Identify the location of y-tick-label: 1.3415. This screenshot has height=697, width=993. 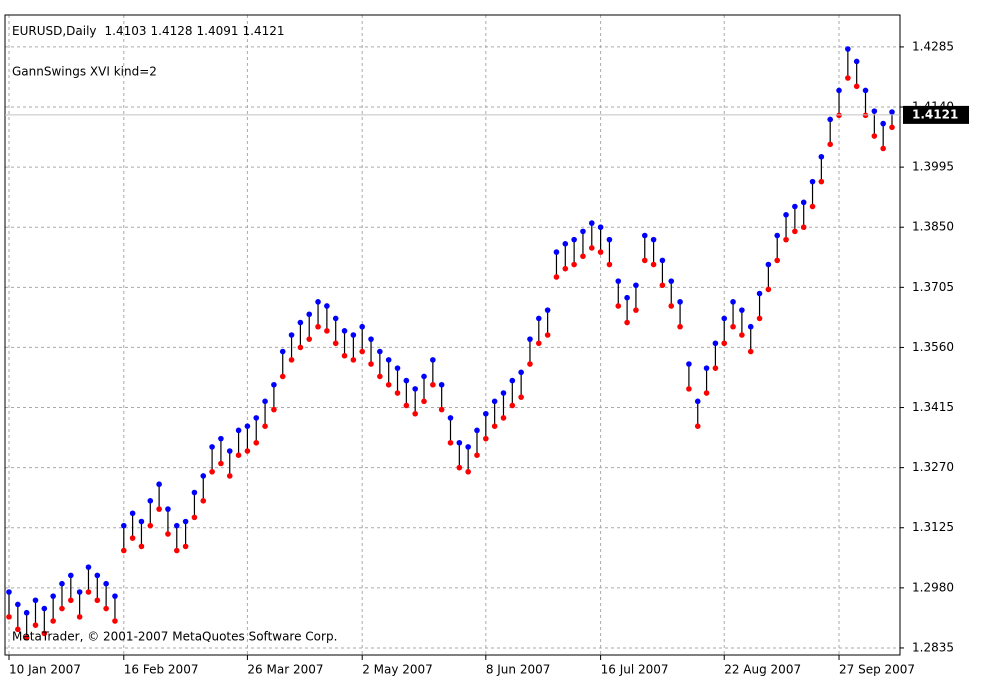
(933, 407).